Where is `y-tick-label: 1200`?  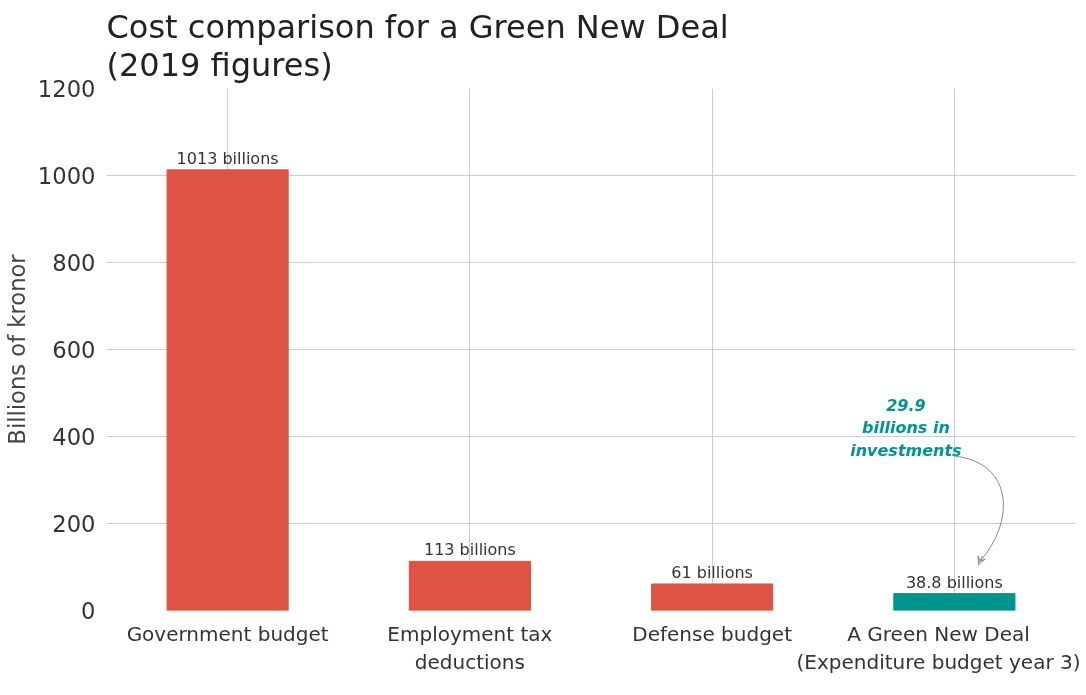
y-tick-label: 1200 is located at coordinates (66, 89).